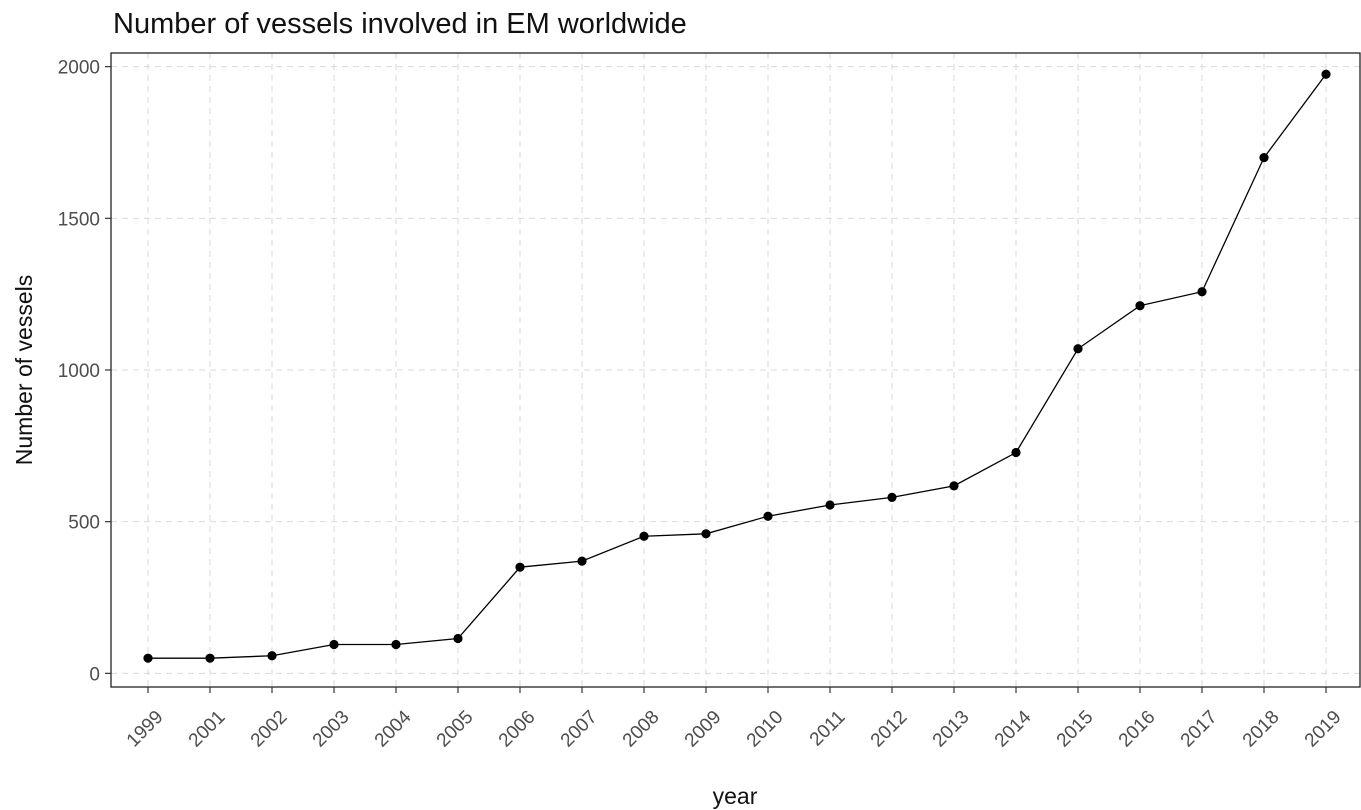 The width and height of the screenshot is (1361, 810). I want to click on x-tick-label: 2019, so click(1323, 729).